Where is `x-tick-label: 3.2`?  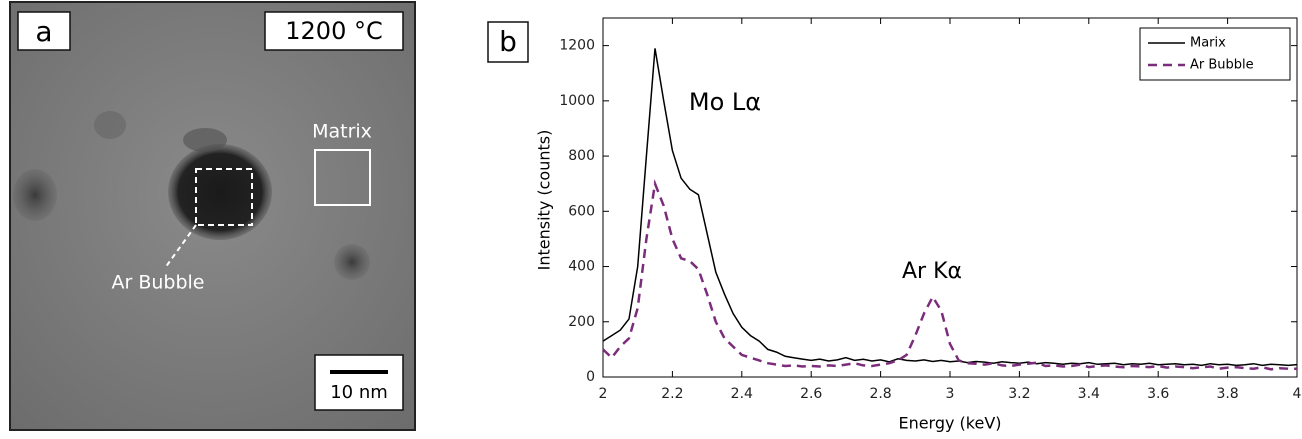 x-tick-label: 3.2 is located at coordinates (1019, 394).